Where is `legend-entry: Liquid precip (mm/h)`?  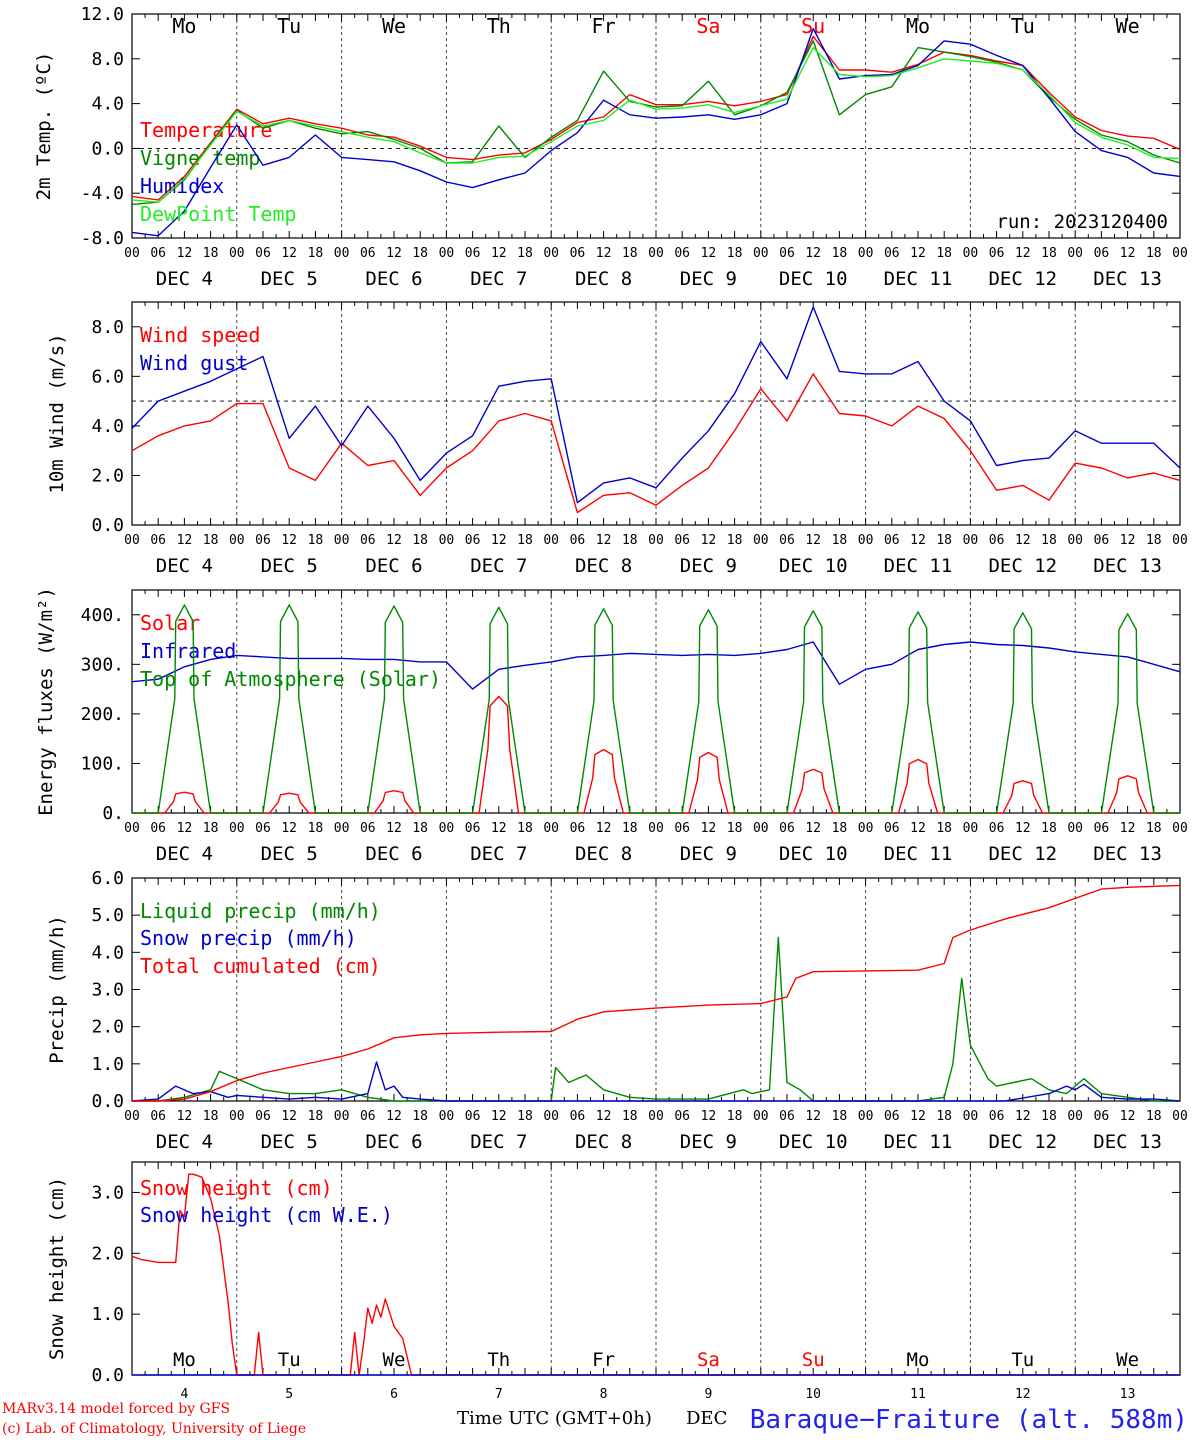 legend-entry: Liquid precip (mm/h) is located at coordinates (260, 911).